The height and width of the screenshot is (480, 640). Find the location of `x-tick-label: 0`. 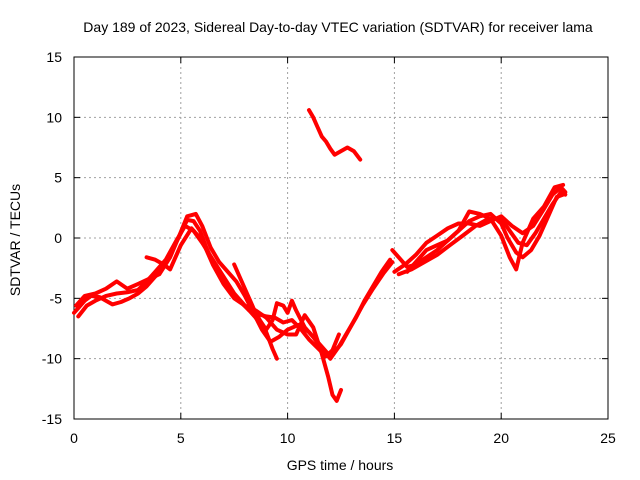

x-tick-label: 0 is located at coordinates (74, 438).